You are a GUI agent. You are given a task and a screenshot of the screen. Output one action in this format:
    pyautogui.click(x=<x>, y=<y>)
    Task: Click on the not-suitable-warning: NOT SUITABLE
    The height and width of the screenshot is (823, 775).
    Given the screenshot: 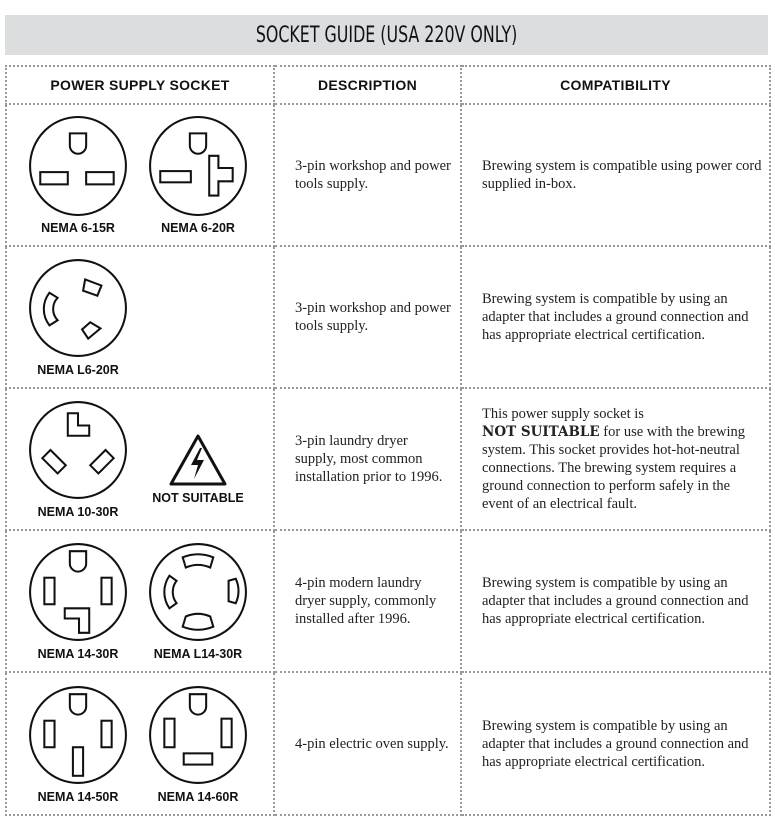 What is the action you would take?
    pyautogui.click(x=198, y=459)
    